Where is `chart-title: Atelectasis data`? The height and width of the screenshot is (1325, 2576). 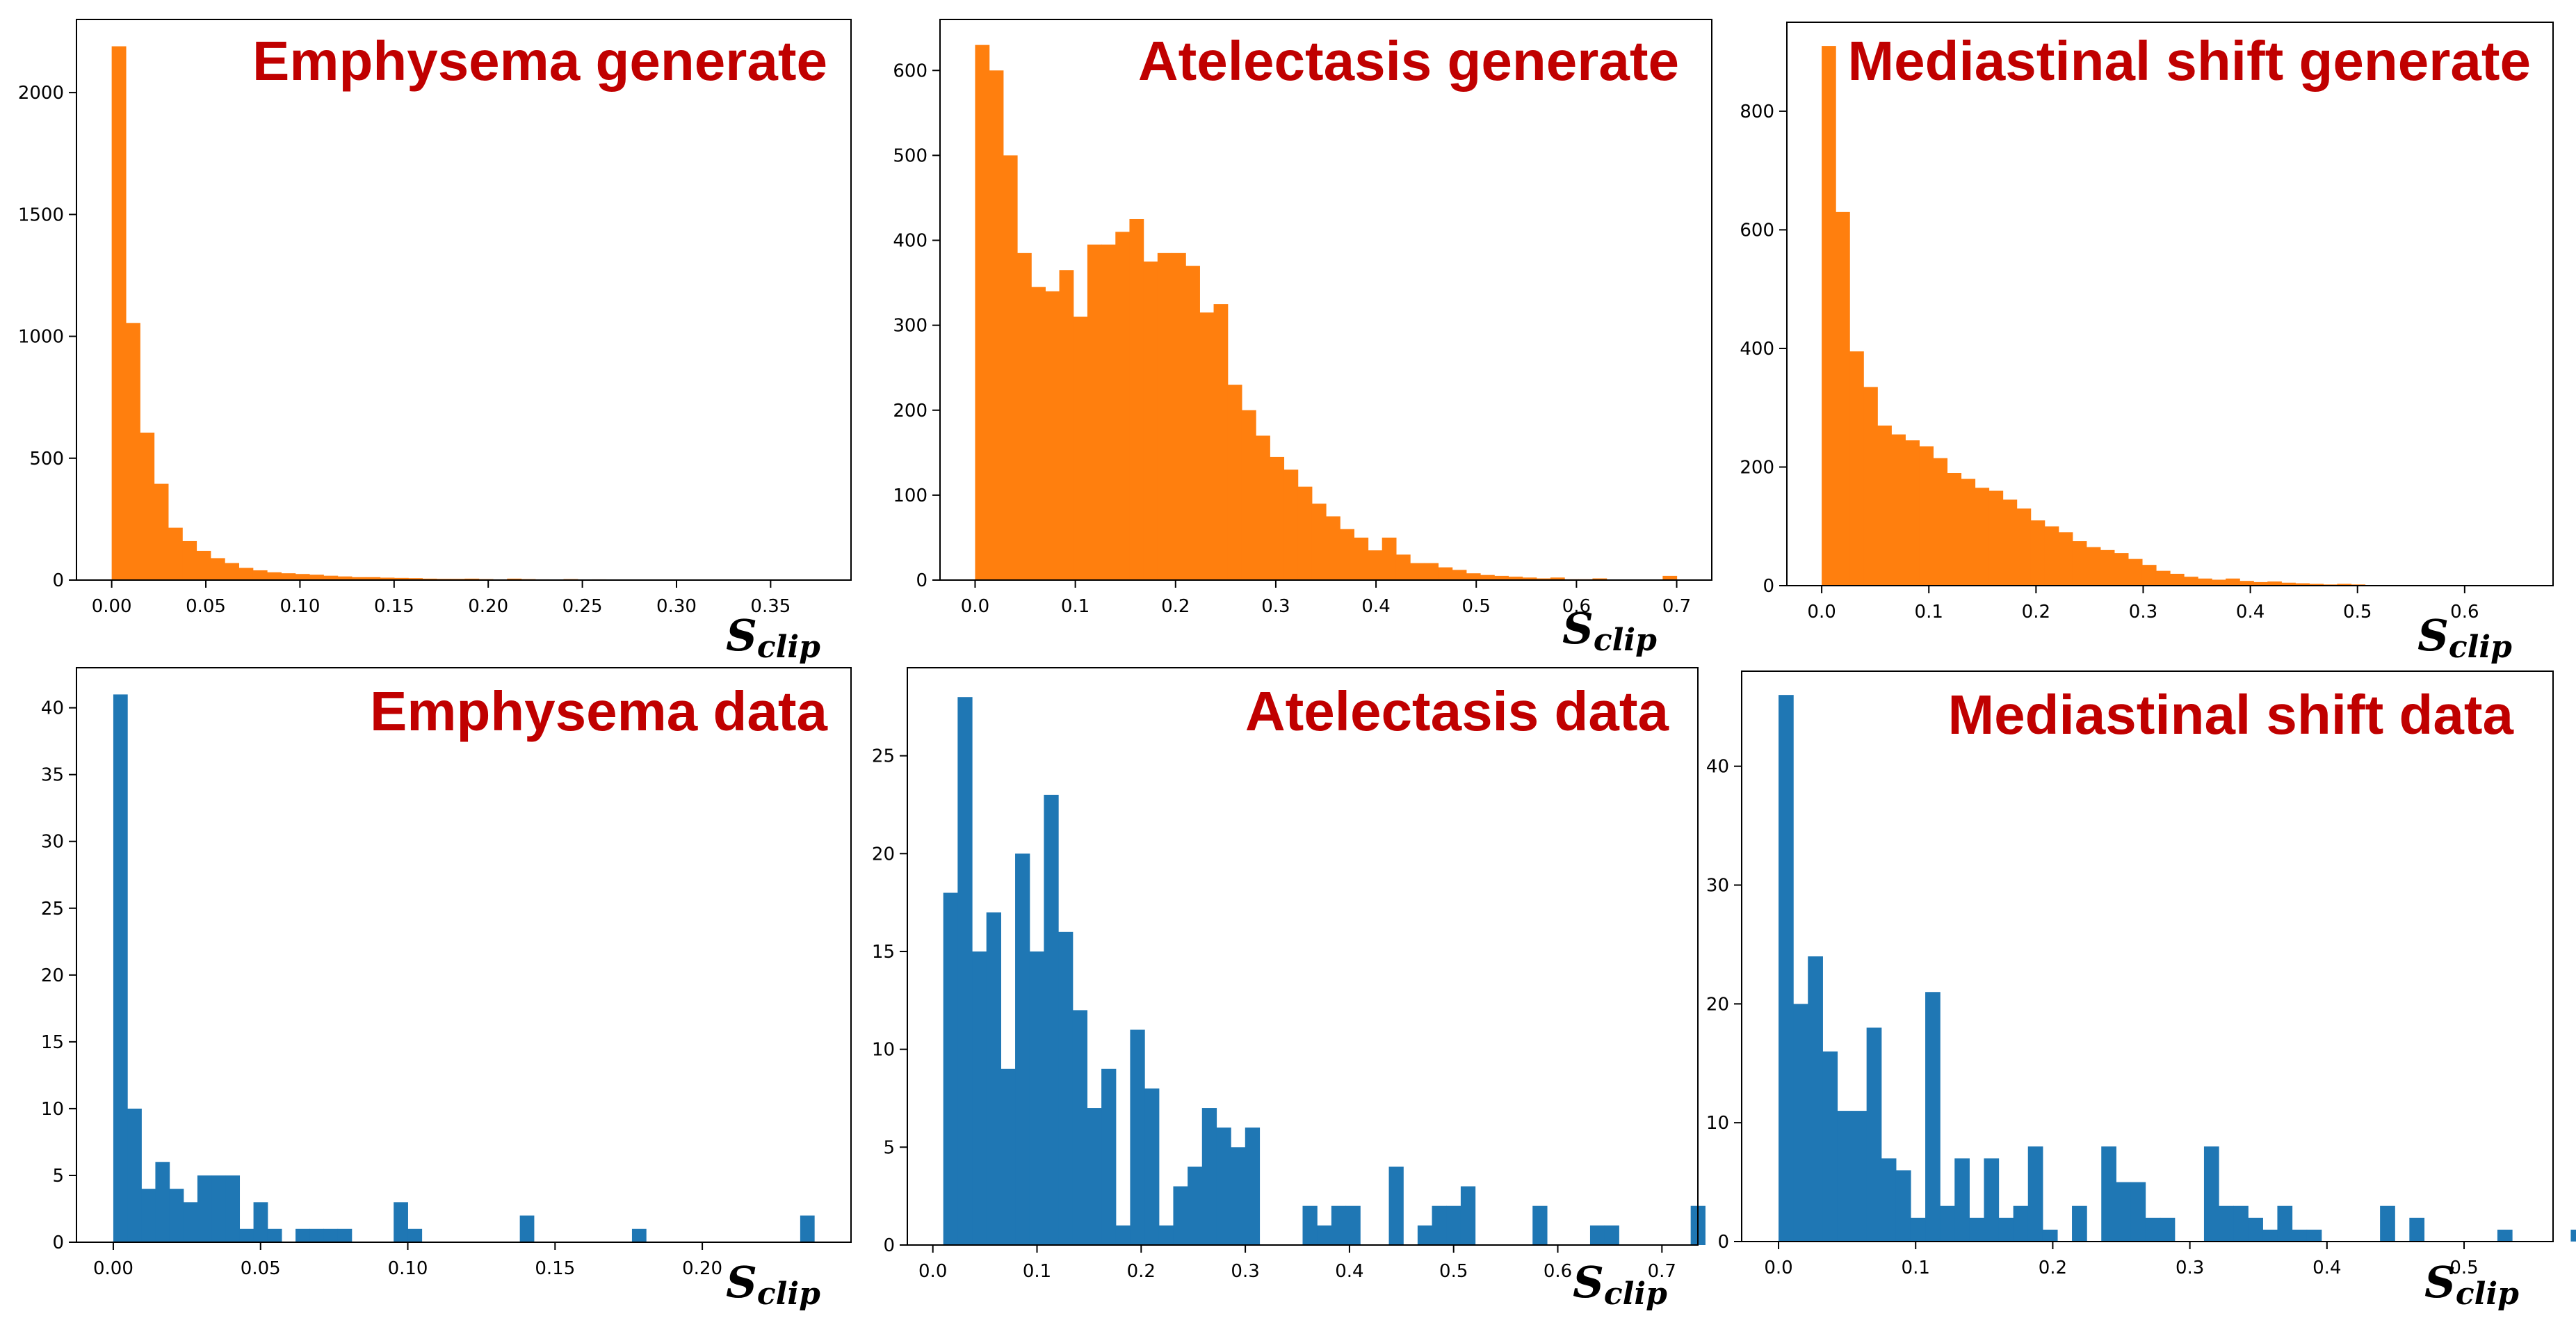
chart-title: Atelectasis data is located at coordinates (1457, 711).